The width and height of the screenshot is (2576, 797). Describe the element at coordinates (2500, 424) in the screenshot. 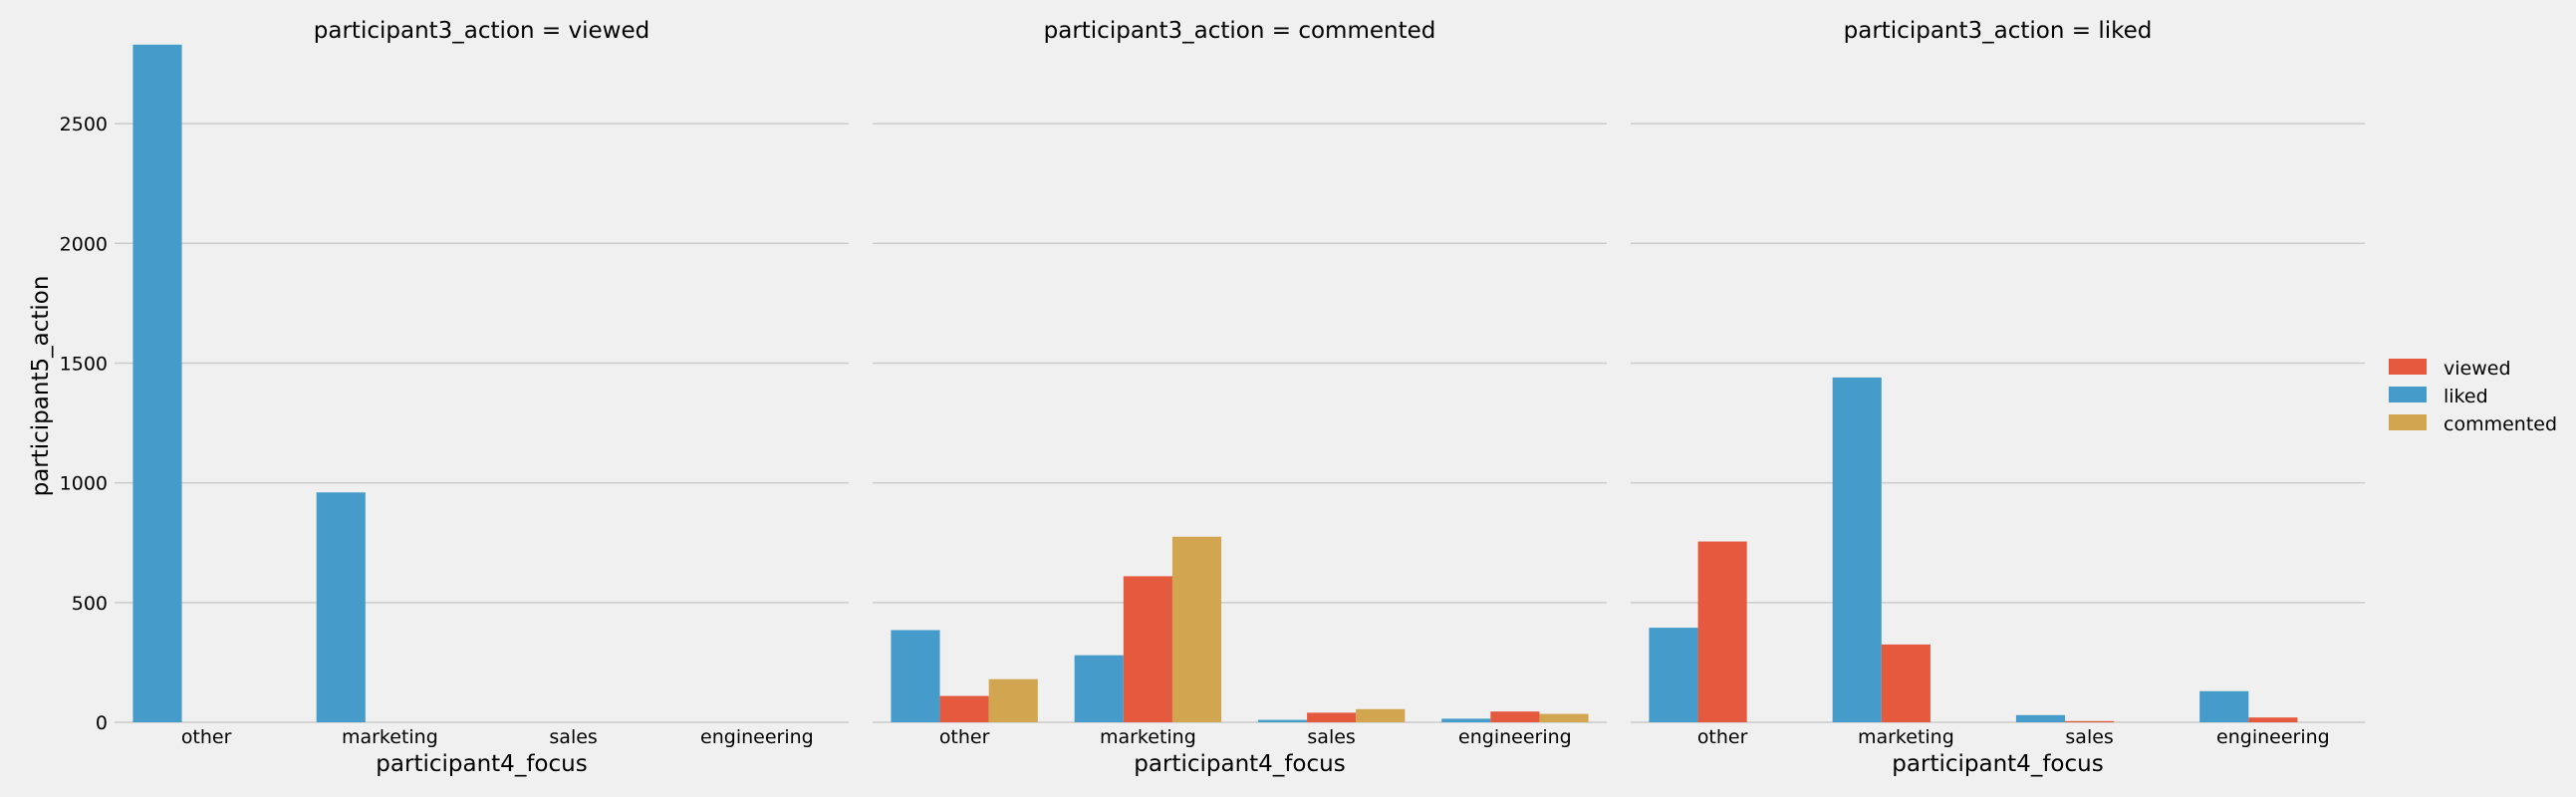

I see `legend-label: commented` at that location.